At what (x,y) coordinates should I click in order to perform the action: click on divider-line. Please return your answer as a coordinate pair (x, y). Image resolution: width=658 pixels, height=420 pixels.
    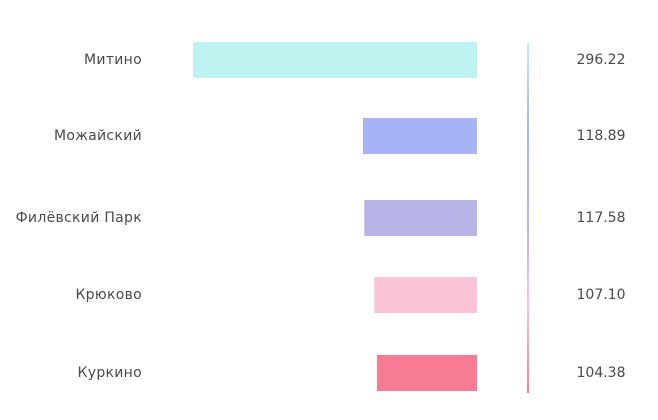
    Looking at the image, I should click on (528, 217).